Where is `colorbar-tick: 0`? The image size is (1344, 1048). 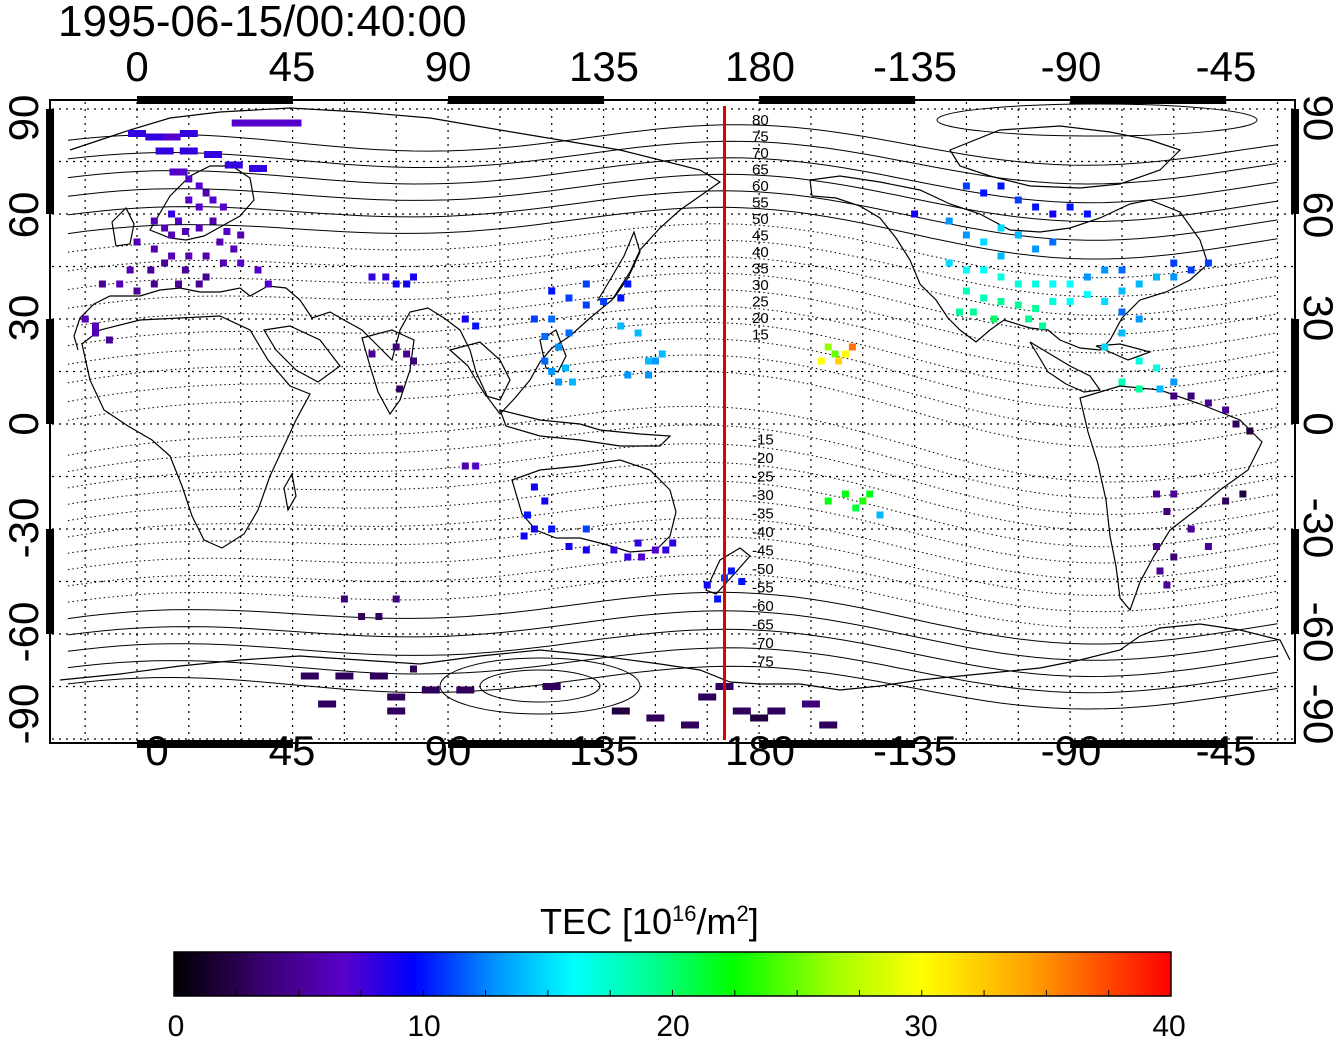
colorbar-tick: 0 is located at coordinates (176, 1026).